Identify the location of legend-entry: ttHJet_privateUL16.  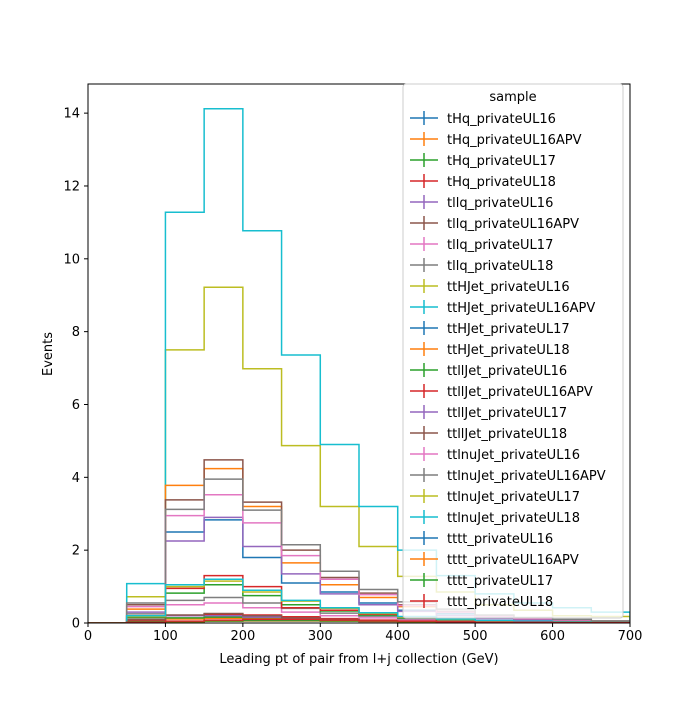
(490, 287).